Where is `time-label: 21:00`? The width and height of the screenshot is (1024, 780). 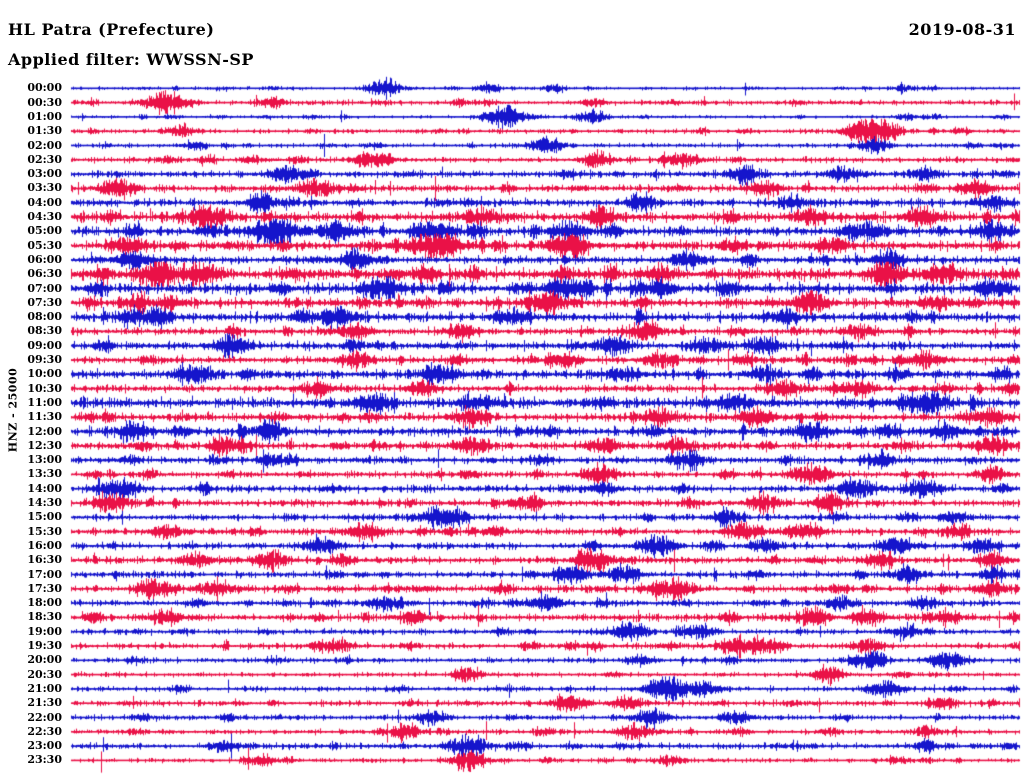 time-label: 21:00 is located at coordinates (44, 688).